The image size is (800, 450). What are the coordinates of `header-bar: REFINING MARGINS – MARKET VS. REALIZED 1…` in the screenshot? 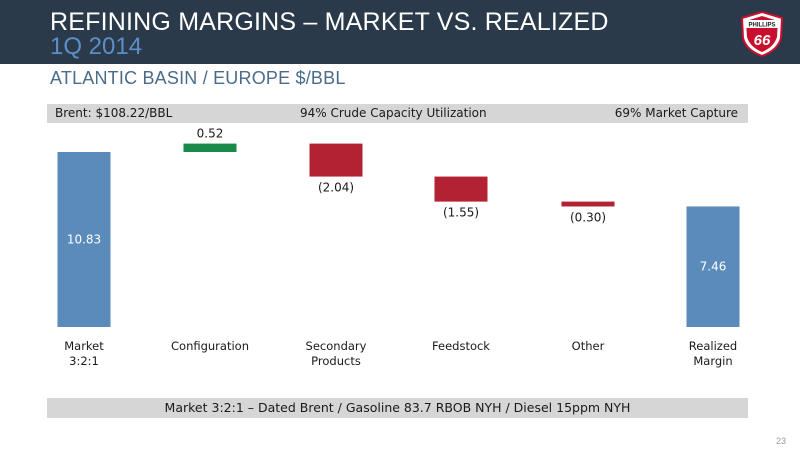 It's located at (400, 32).